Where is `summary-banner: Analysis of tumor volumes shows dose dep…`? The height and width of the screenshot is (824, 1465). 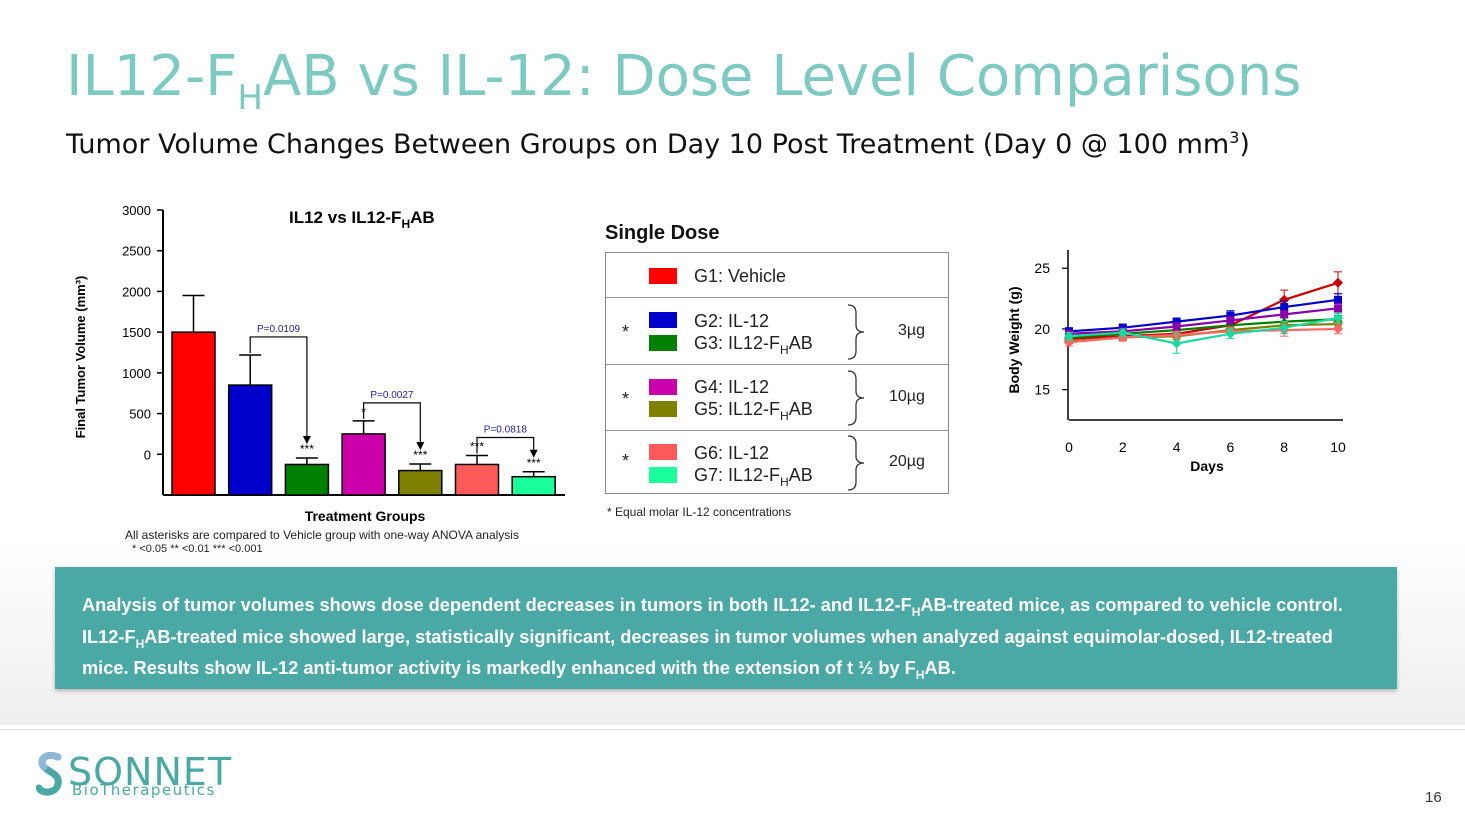 summary-banner: Analysis of tumor volumes shows dose dep… is located at coordinates (726, 628).